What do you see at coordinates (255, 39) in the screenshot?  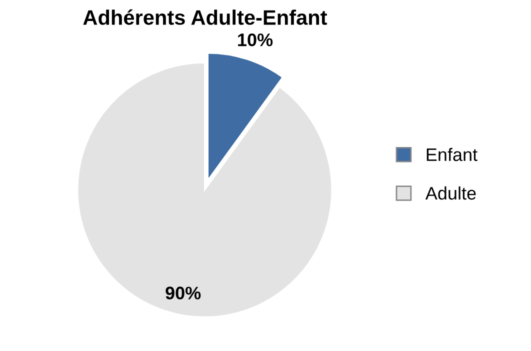 I see `data-label: 10%` at bounding box center [255, 39].